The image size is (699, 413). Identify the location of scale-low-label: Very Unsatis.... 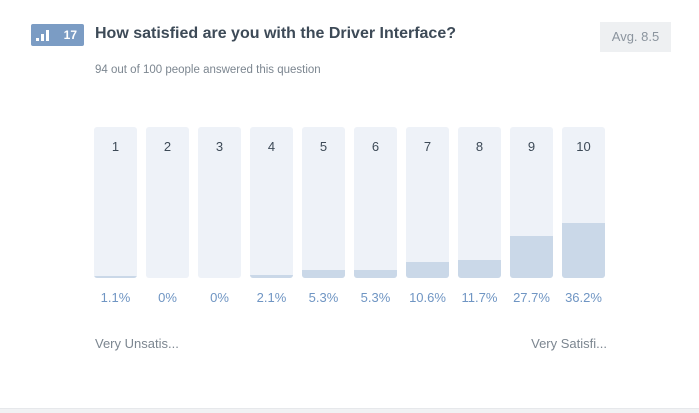
(137, 343).